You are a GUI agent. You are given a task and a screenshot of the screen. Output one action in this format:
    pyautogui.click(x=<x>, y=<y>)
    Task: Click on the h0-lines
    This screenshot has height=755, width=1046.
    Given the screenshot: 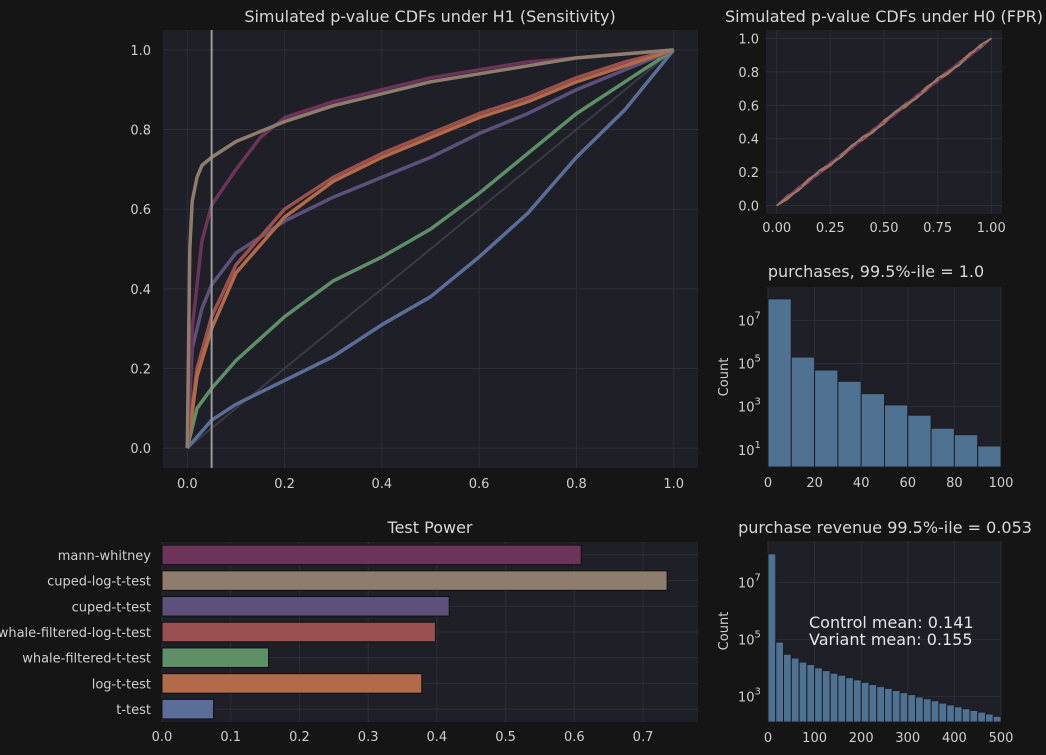 What is the action you would take?
    pyautogui.click(x=884, y=122)
    